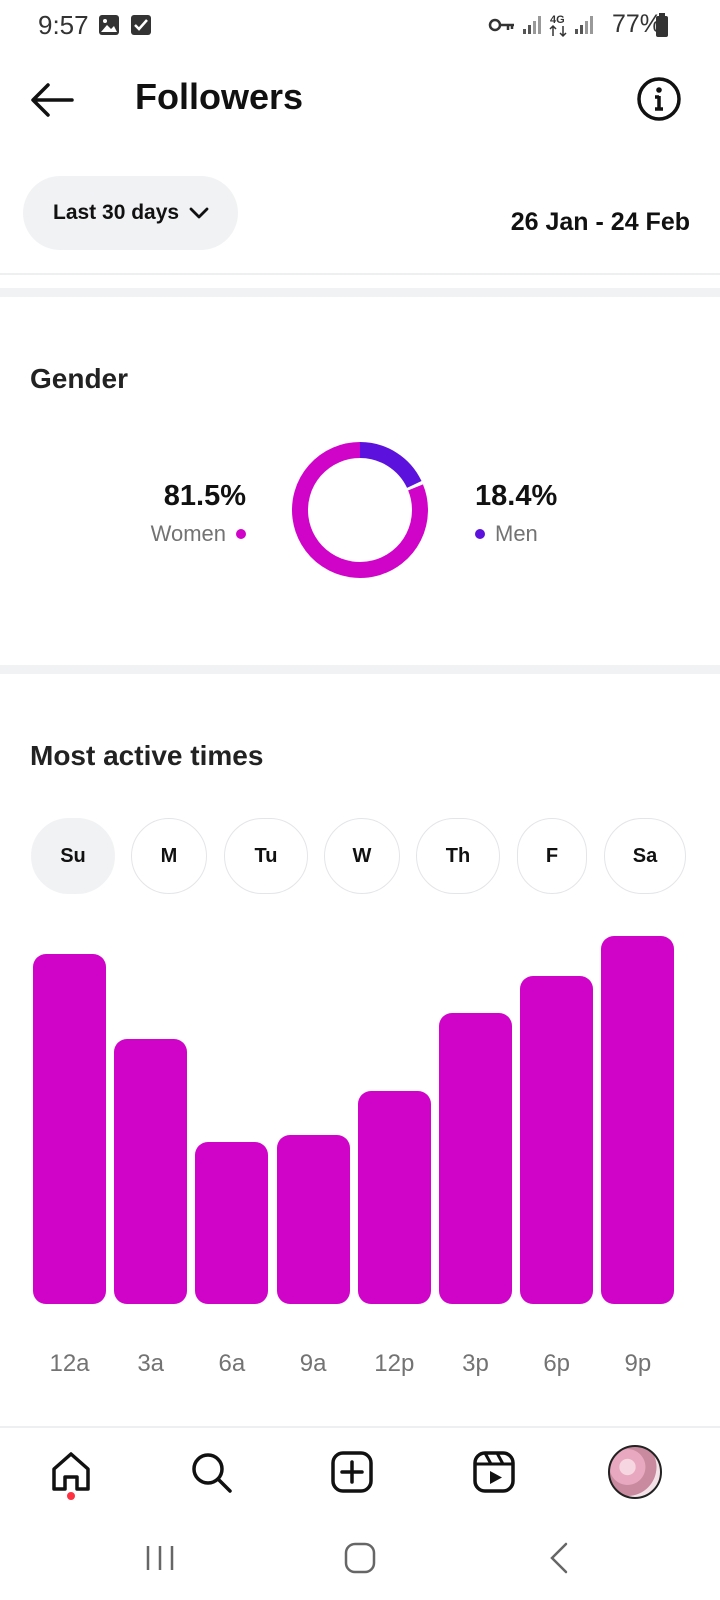  I want to click on donut-segment-women, so click(360, 510).